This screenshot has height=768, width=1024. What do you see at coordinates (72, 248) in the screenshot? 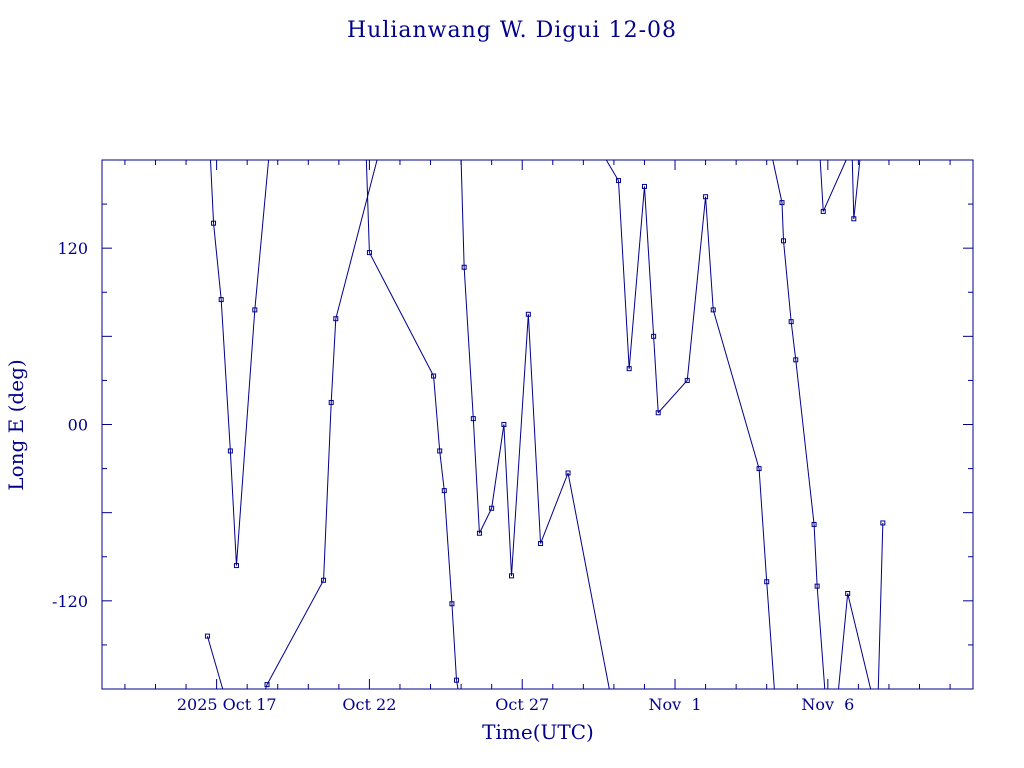
I see `y-tick-label: 120` at bounding box center [72, 248].